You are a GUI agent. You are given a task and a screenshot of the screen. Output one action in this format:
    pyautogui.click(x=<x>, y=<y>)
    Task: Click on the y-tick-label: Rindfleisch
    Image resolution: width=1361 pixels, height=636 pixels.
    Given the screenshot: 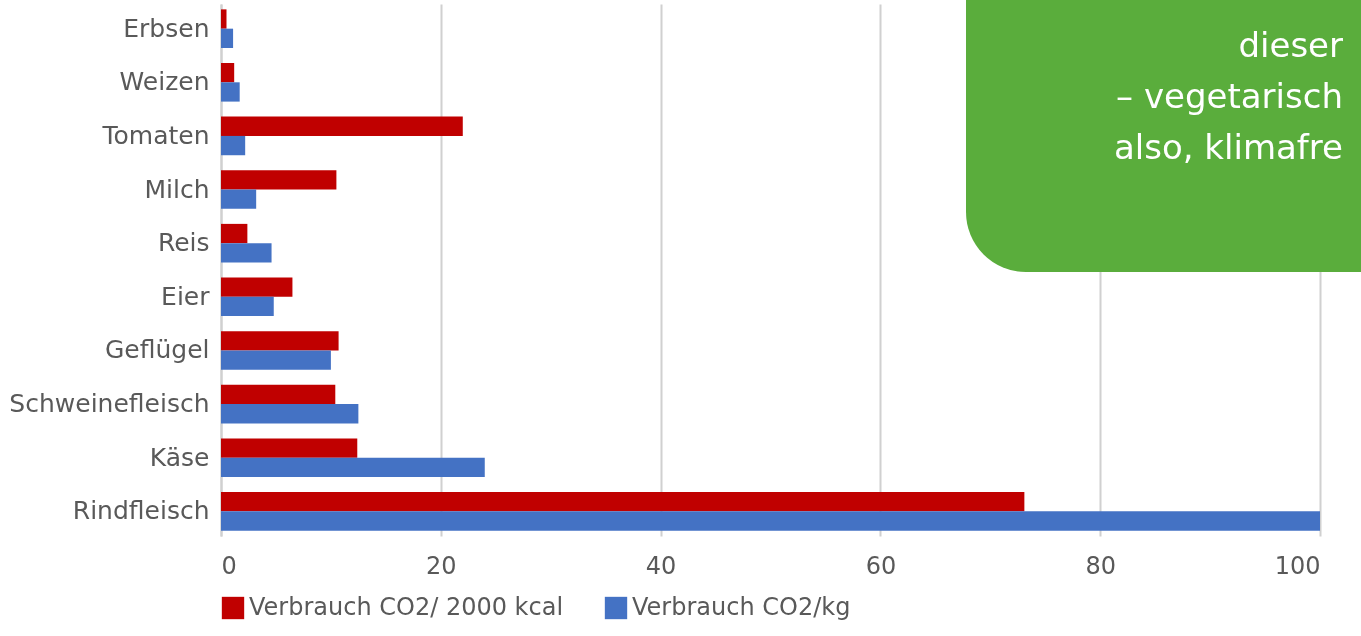 What is the action you would take?
    pyautogui.click(x=141, y=511)
    